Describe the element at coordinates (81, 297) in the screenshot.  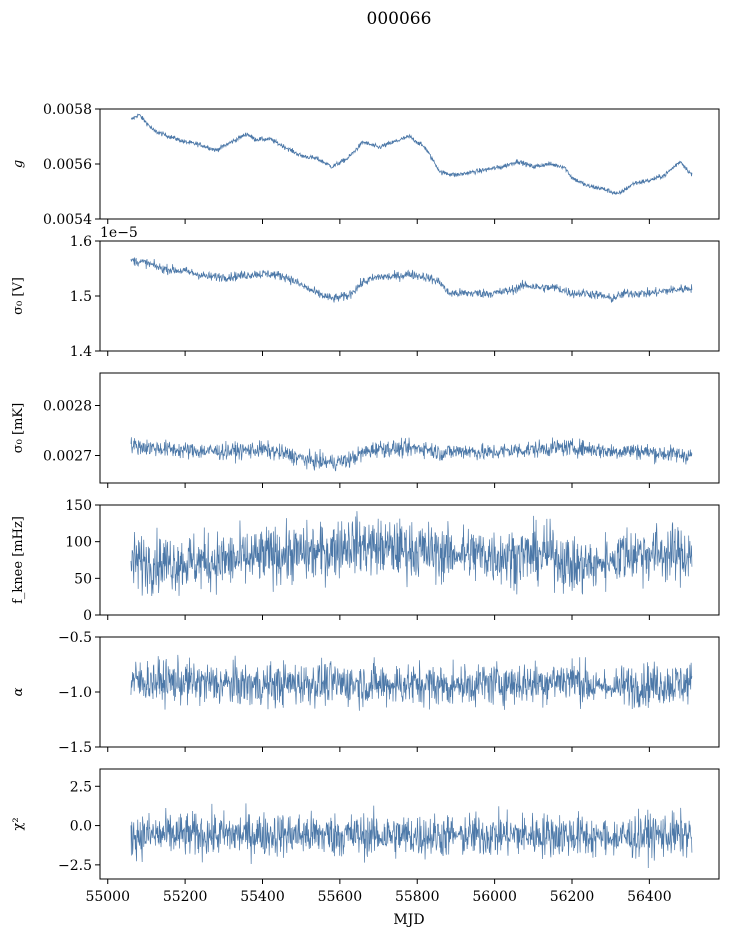
I see `y-tick-label: 1.5` at that location.